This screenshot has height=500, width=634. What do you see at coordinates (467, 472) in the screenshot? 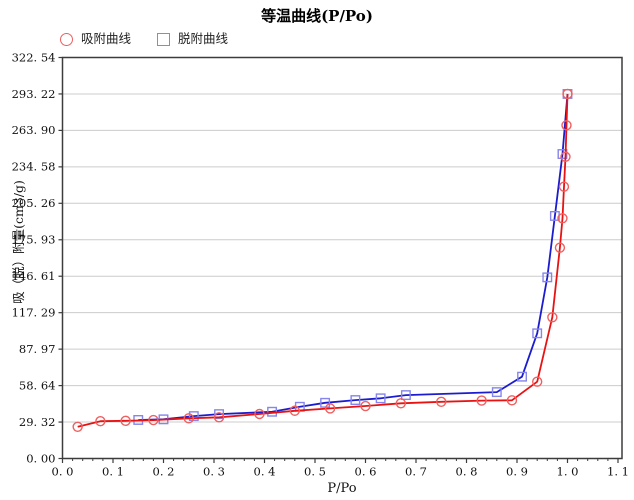
I see `x-tick-label: 0. 8` at bounding box center [467, 472].